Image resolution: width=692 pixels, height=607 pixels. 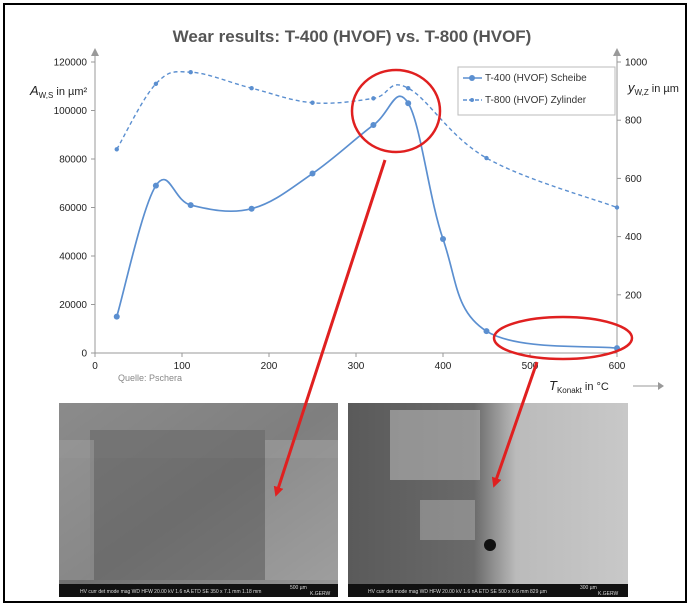 I want to click on y-left-tick-label: 120000, so click(x=71, y=63).